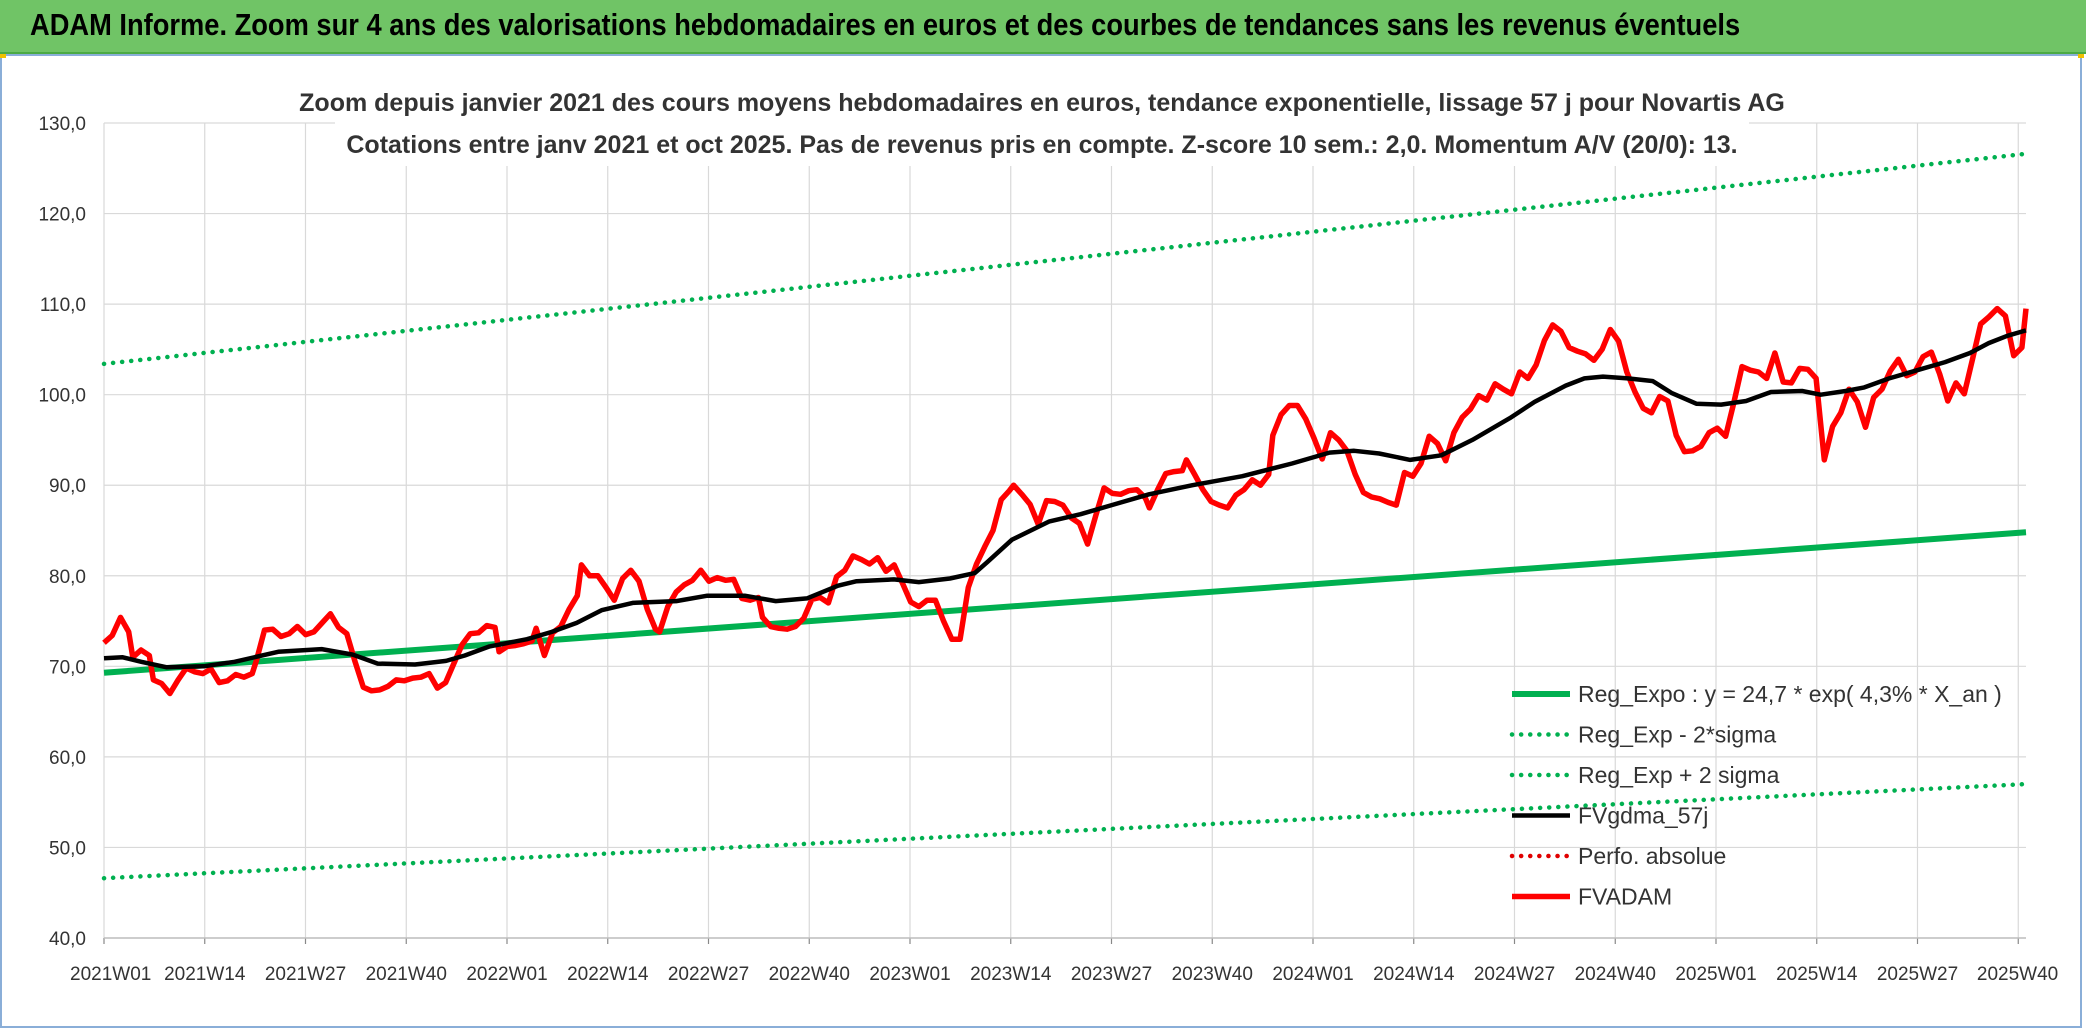 This screenshot has width=2086, height=1031. I want to click on y-tick-label: 40,0, so click(67, 939).